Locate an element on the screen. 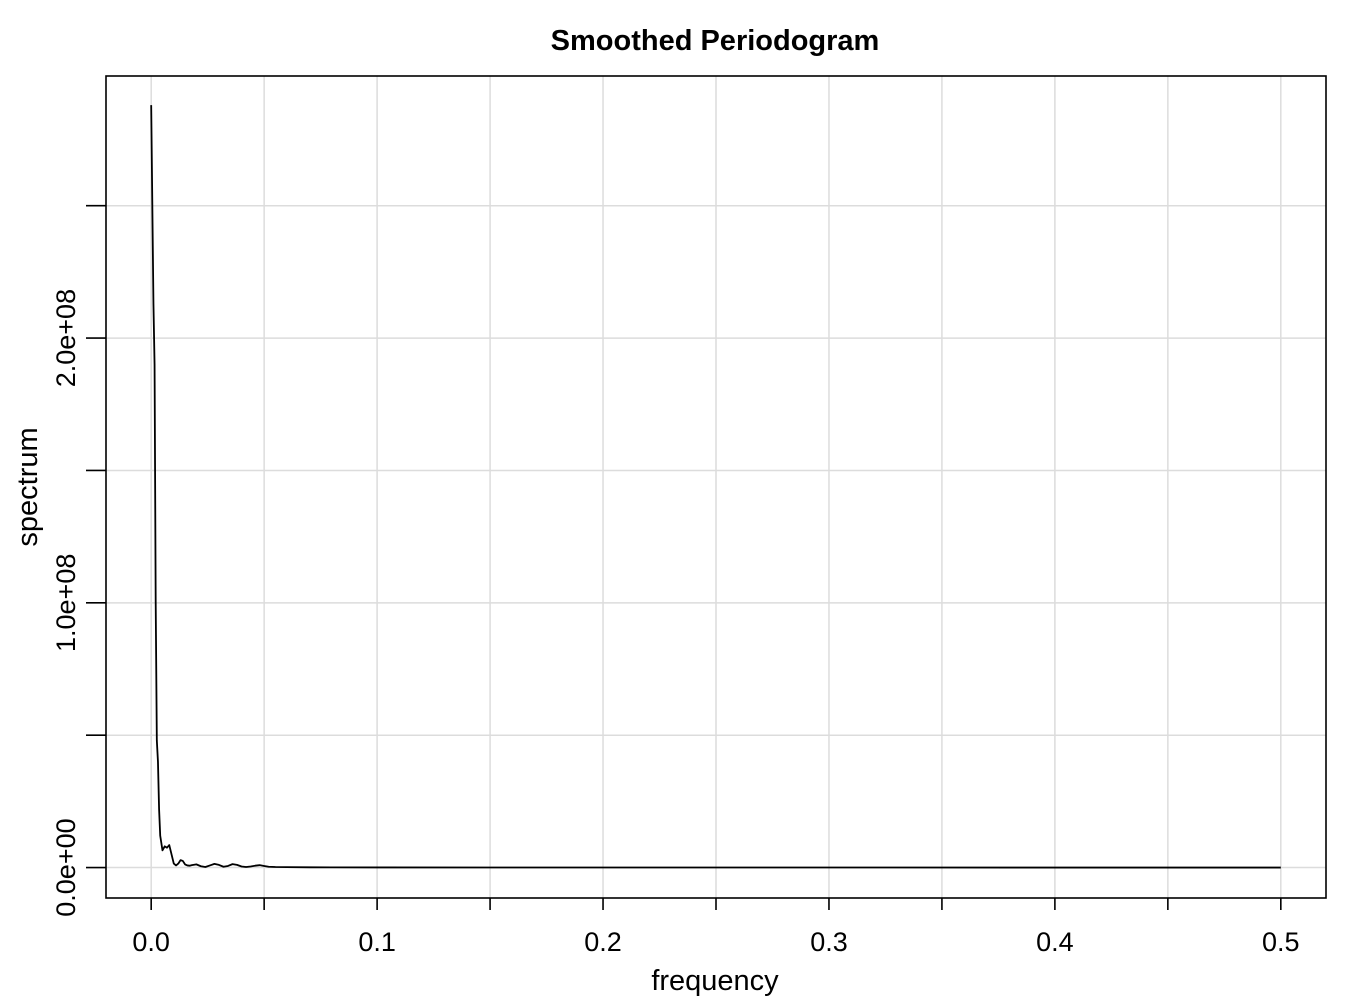  chart-title: Smoothed Periodogram is located at coordinates (715, 41).